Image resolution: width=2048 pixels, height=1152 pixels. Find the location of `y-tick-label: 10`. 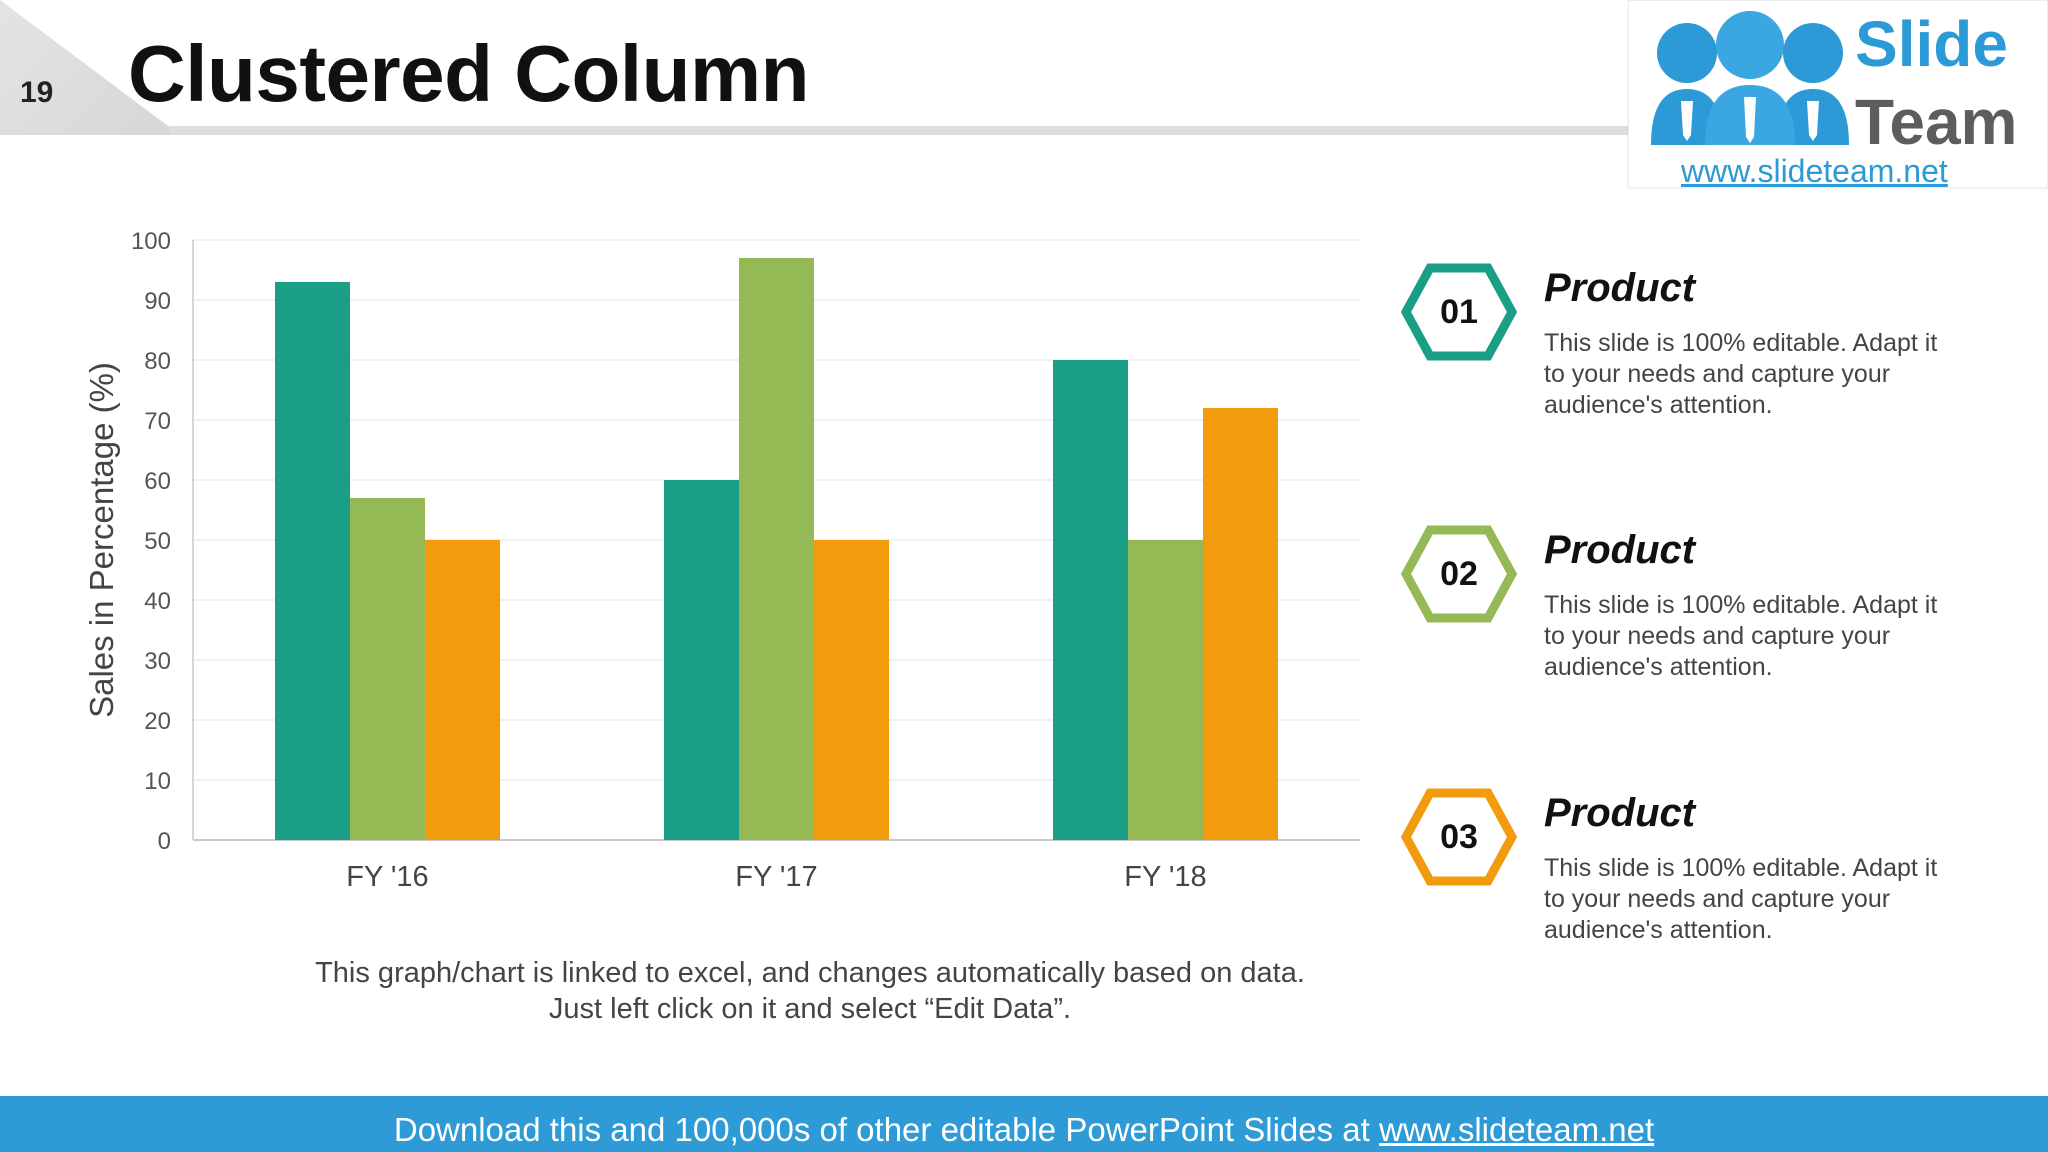

y-tick-label: 10 is located at coordinates (157, 781).